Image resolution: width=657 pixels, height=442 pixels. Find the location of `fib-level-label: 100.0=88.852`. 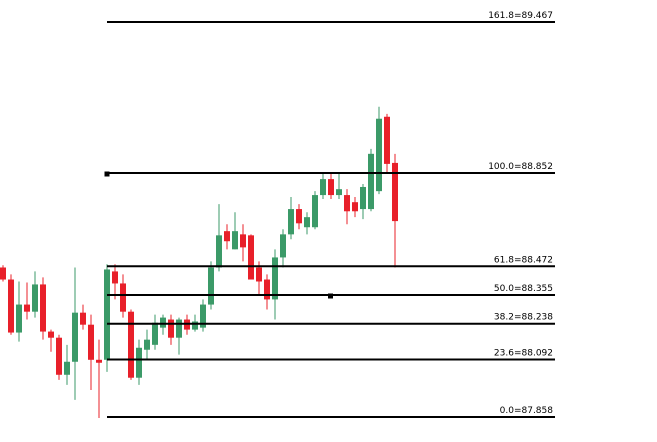

fib-level-label: 100.0=88.852 is located at coordinates (520, 167).